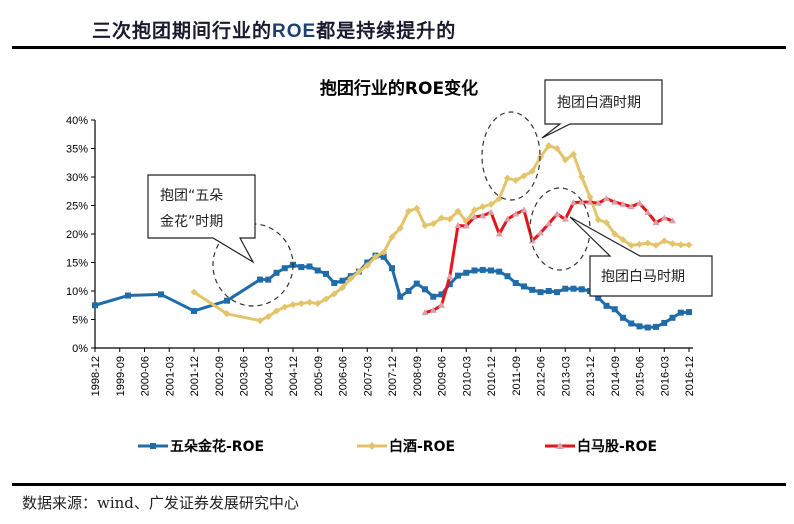 The width and height of the screenshot is (794, 524). Describe the element at coordinates (617, 446) in the screenshot. I see `legend-label-baima: 白马股-ROE` at that location.